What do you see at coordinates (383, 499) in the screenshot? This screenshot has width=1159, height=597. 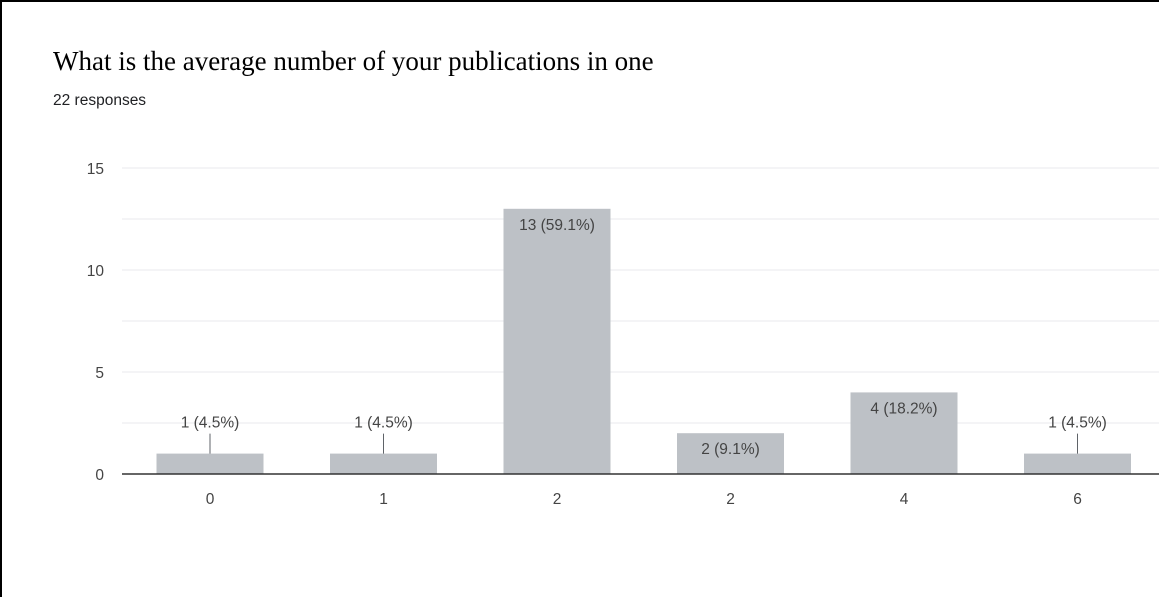 I see `x-tick-label: 1` at bounding box center [383, 499].